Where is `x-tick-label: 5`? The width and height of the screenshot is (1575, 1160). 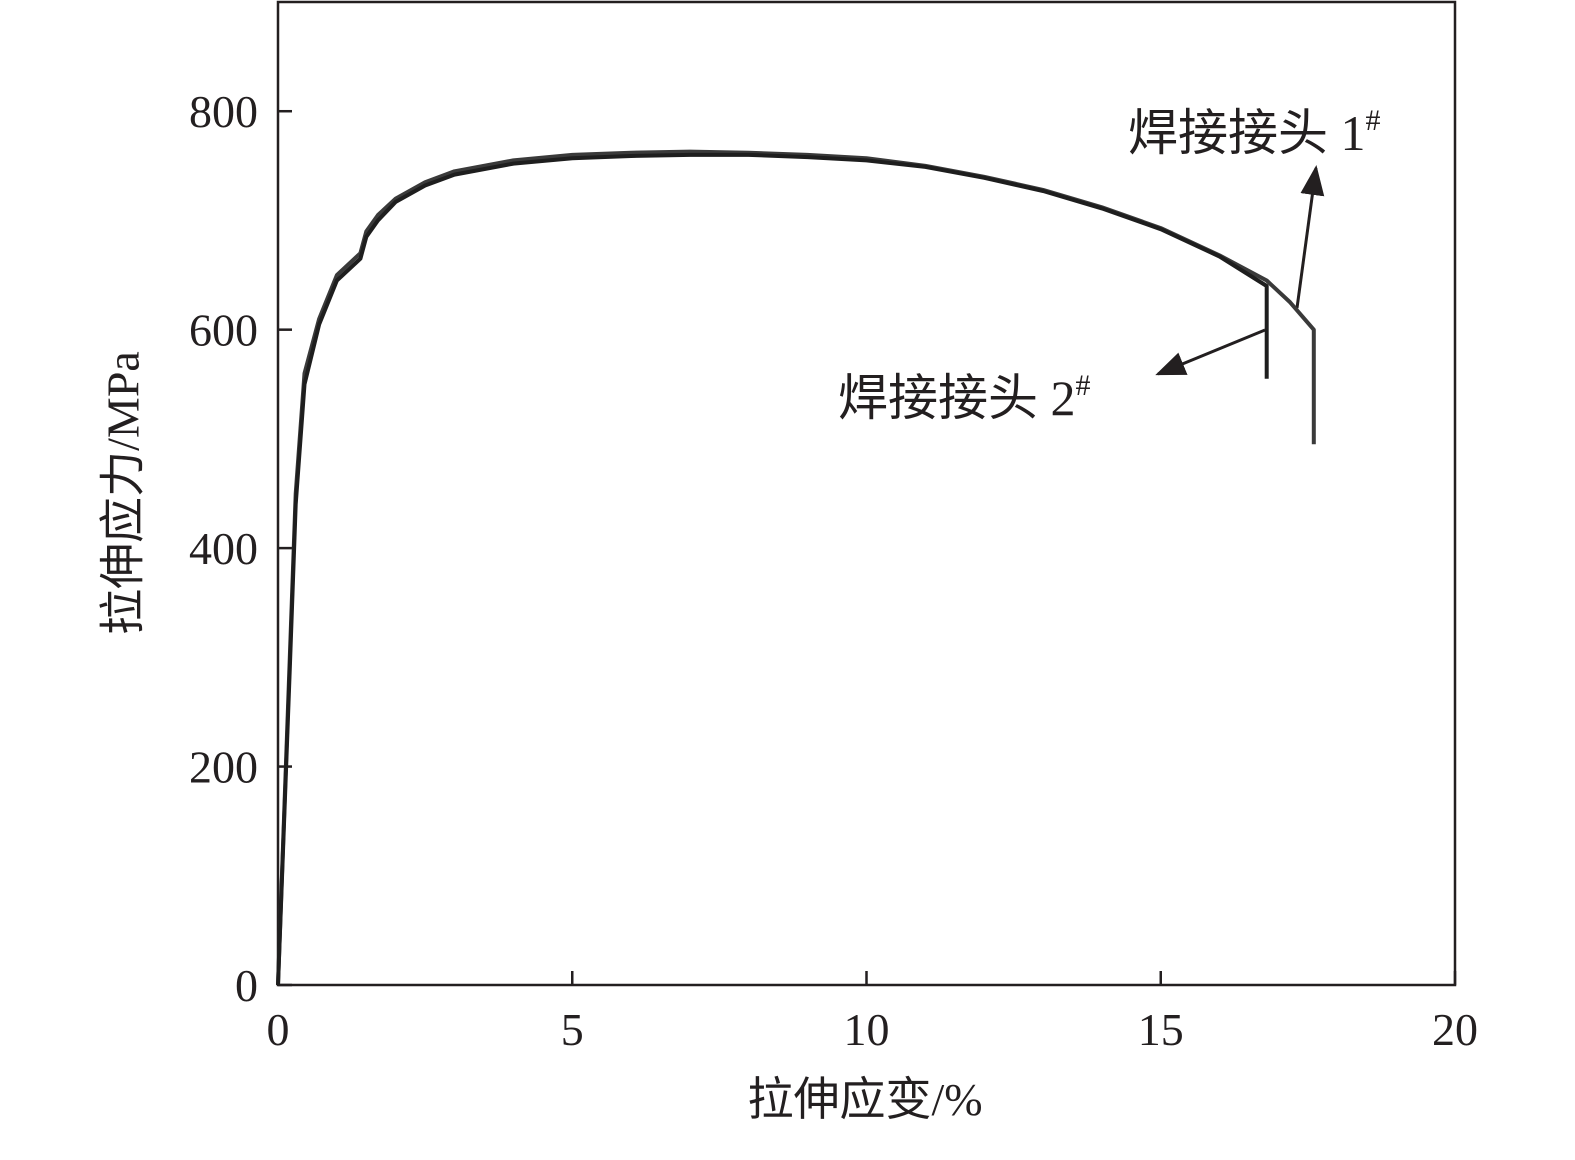 x-tick-label: 5 is located at coordinates (572, 1029).